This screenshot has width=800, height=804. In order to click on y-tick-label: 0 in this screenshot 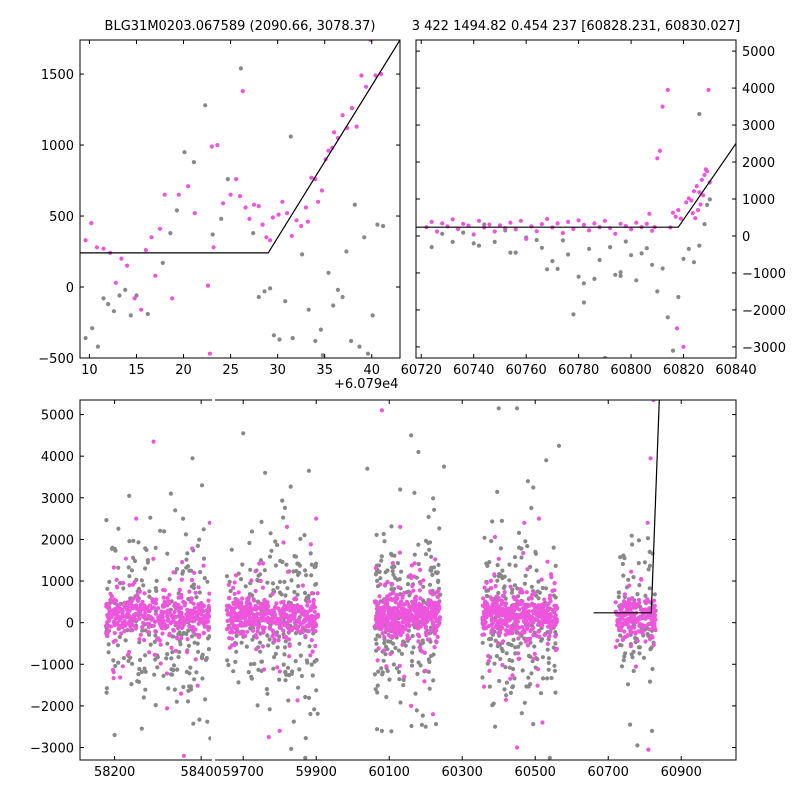, I will do `click(70, 288)`.